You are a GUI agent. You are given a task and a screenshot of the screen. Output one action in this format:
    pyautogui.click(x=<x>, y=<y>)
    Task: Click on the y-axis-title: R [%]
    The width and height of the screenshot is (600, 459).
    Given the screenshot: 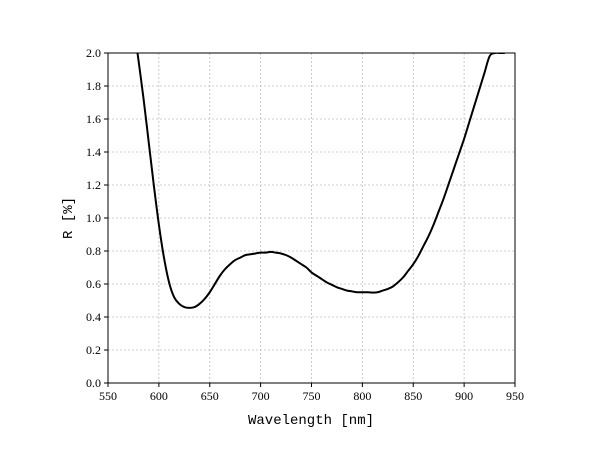 What is the action you would take?
    pyautogui.click(x=69, y=218)
    